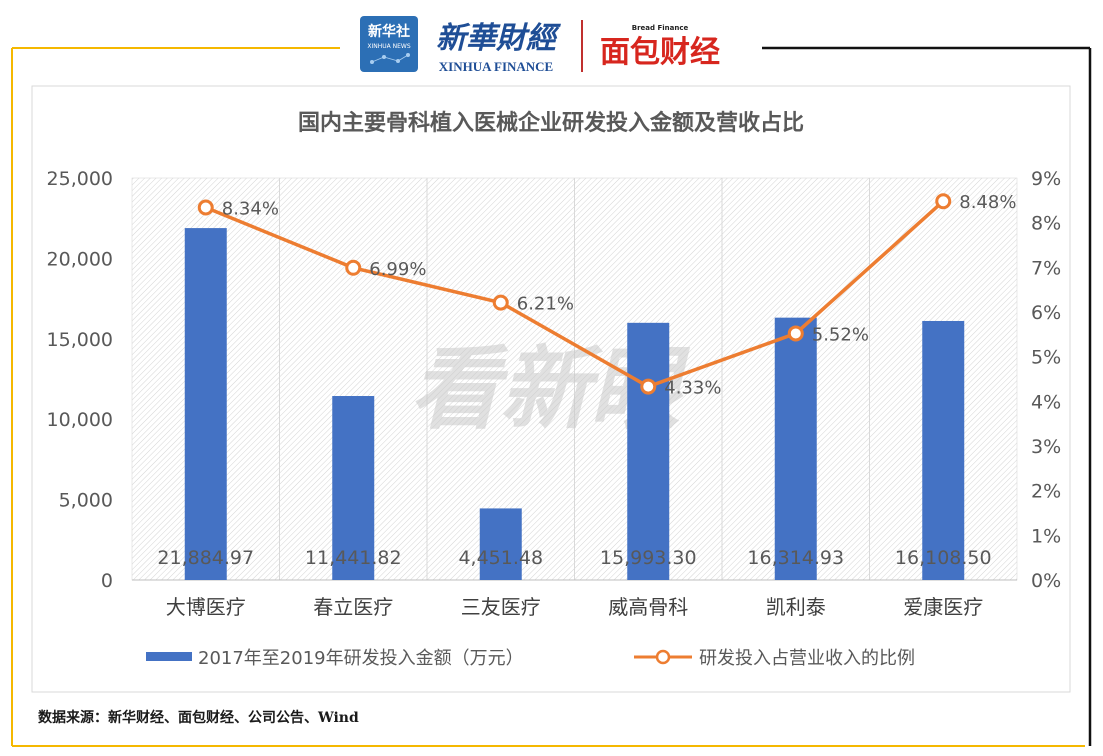 The width and height of the screenshot is (1103, 756). Describe the element at coordinates (1046, 536) in the screenshot. I see `right-axis-tick-label: 1%` at that location.